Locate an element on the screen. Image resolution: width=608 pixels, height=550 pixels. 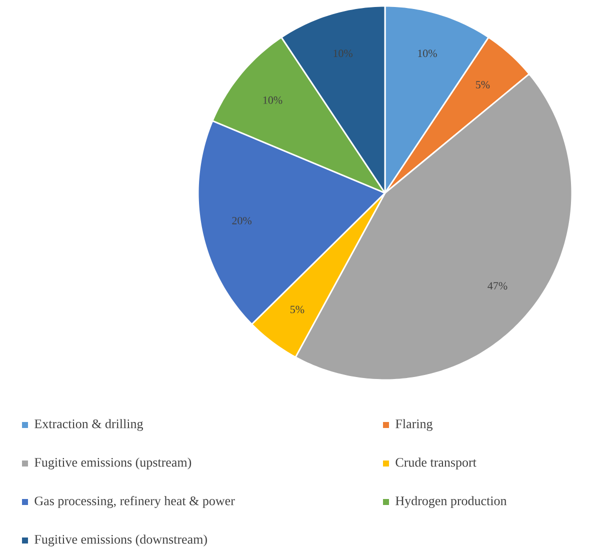
legend-label: Fugitive emissions (upstream) is located at coordinates (113, 464).